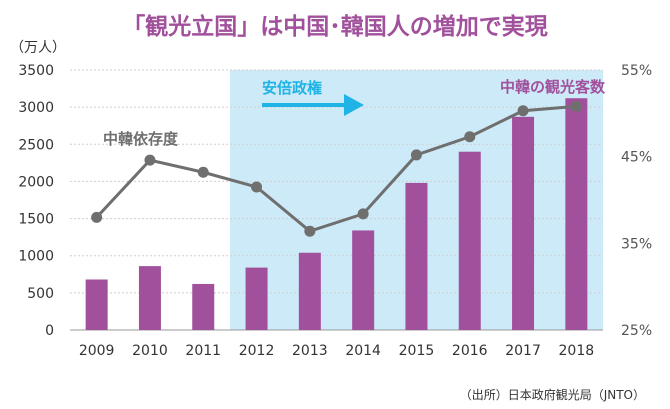 This screenshot has height=409, width=670. Describe the element at coordinates (49, 331) in the screenshot. I see `y-tick-label: 0` at that location.